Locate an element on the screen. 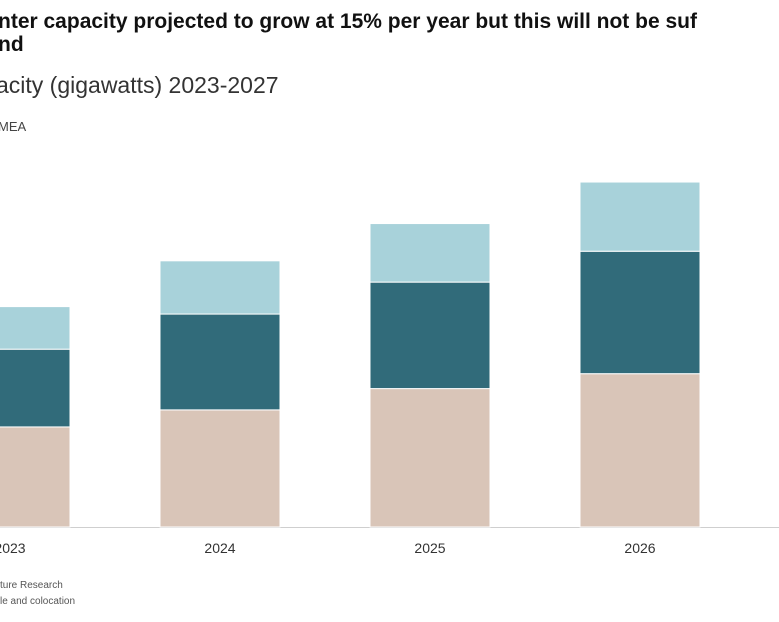  chart-subtitle: acity (gigawatts) 2023-2027 is located at coordinates (139, 85).